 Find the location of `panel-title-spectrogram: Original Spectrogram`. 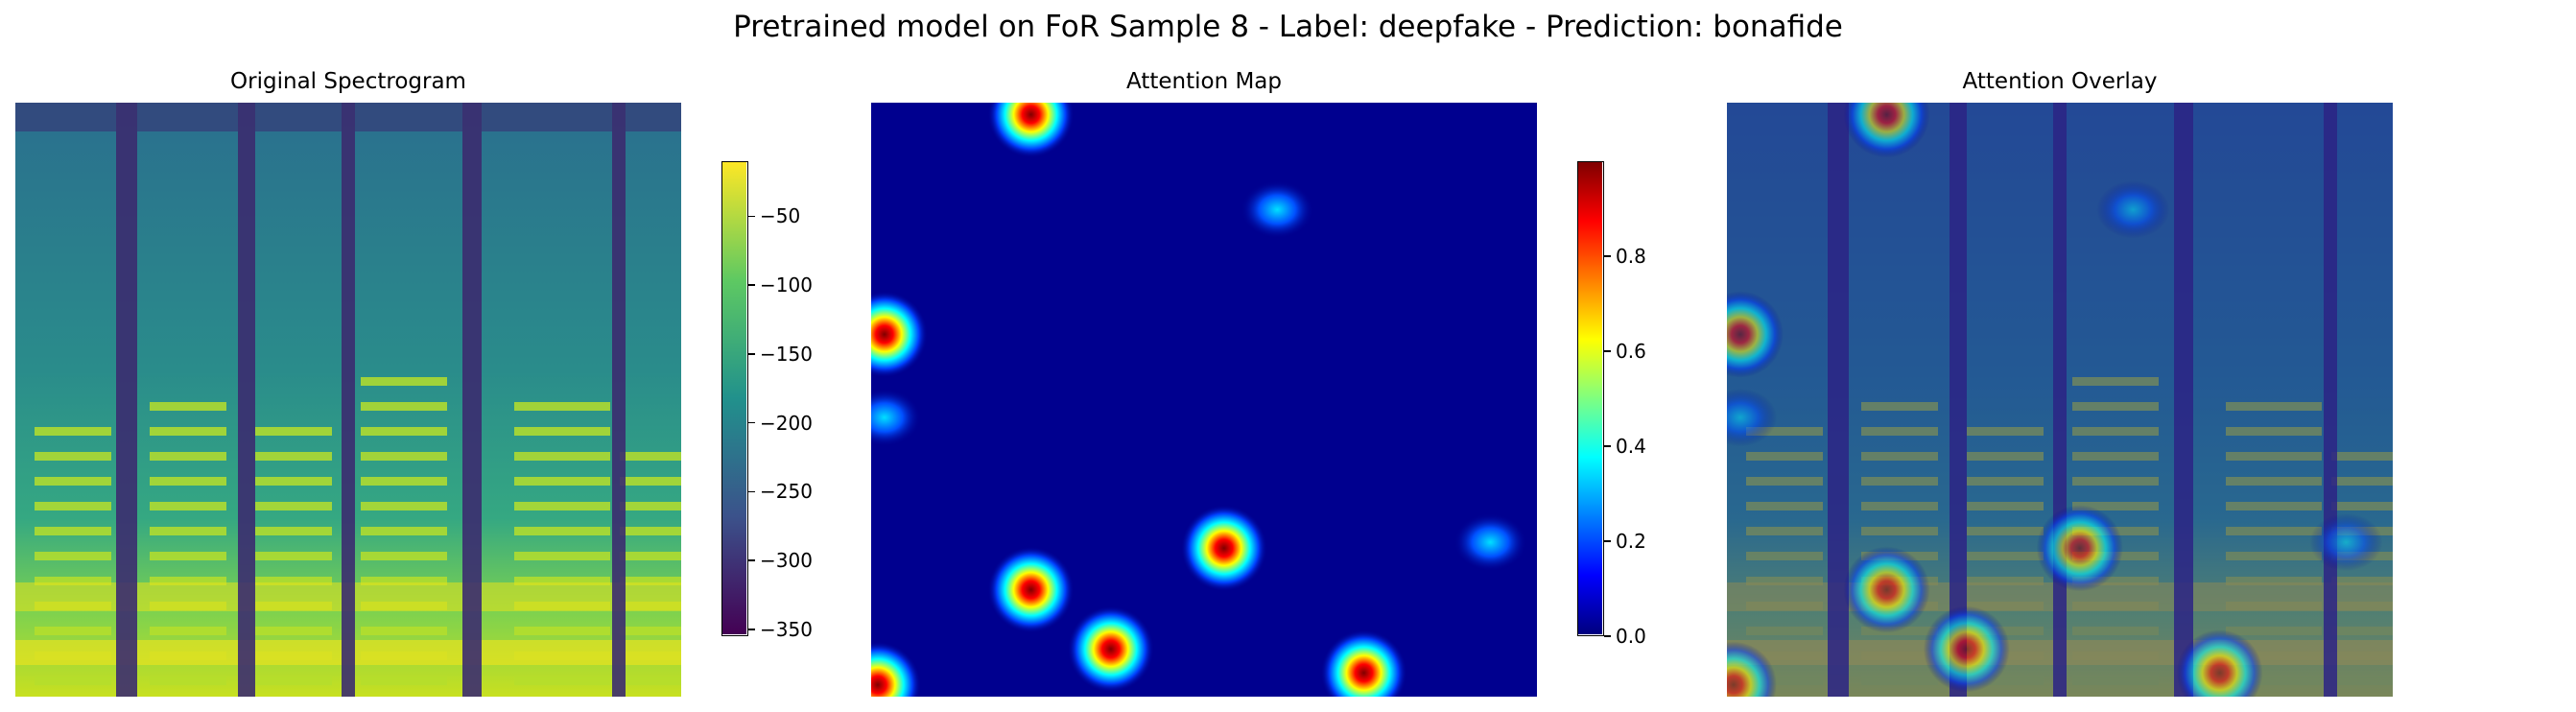

panel-title-spectrogram: Original Spectrogram is located at coordinates (348, 82).